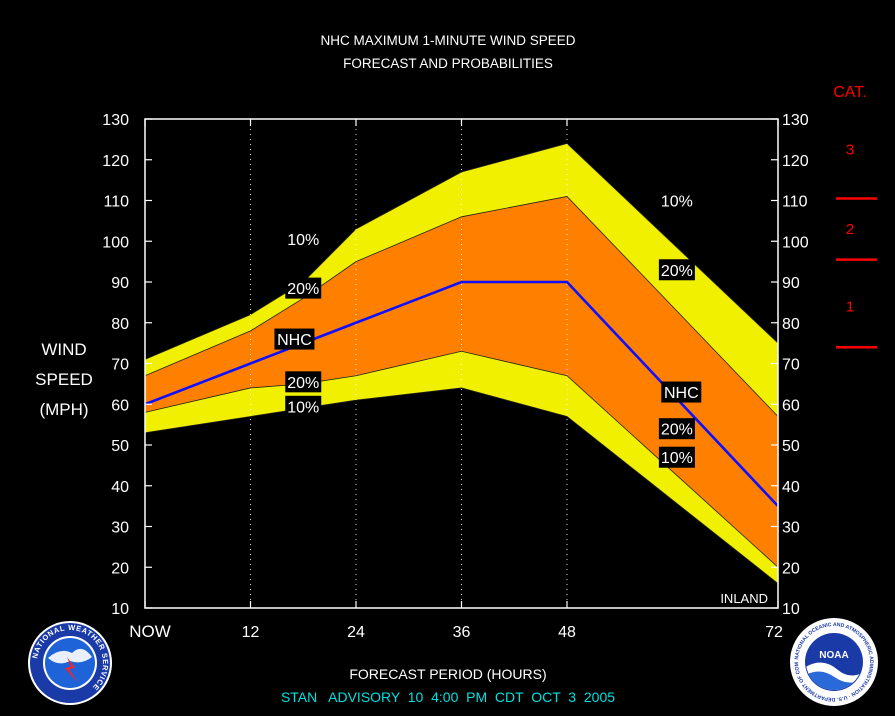  I want to click on y-tick-label-right-100: 100, so click(795, 242).